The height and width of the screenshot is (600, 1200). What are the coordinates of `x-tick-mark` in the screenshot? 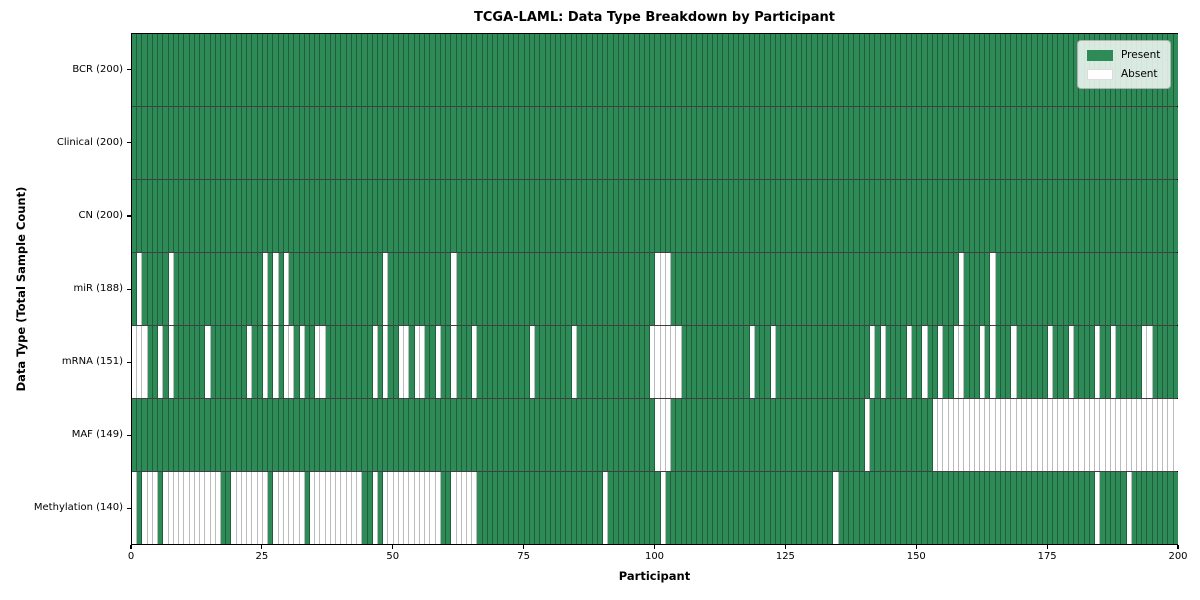 It's located at (393, 547).